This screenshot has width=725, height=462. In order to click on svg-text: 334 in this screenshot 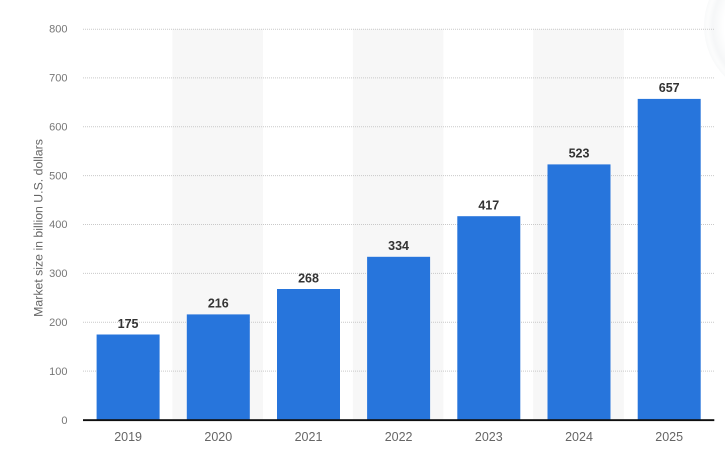, I will do `click(398, 246)`.